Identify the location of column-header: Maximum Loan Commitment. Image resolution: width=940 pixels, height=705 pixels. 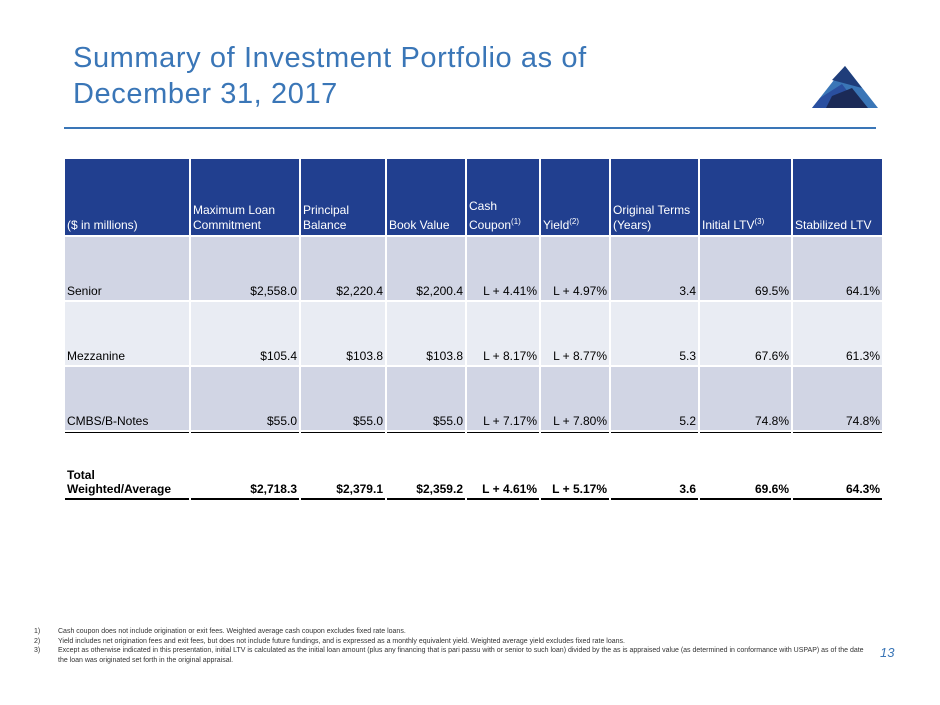
(245, 197).